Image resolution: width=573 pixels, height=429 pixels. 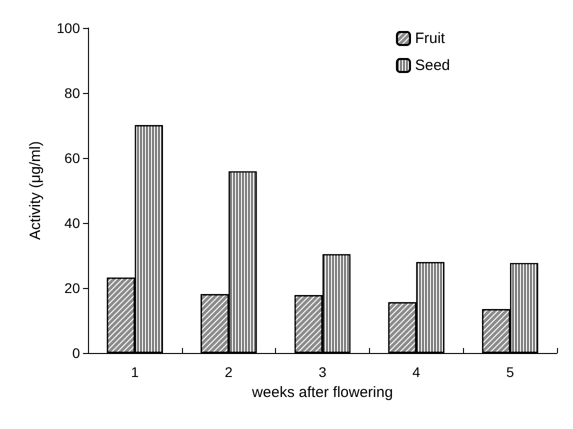 I want to click on legend-label: Fruit, so click(x=430, y=38).